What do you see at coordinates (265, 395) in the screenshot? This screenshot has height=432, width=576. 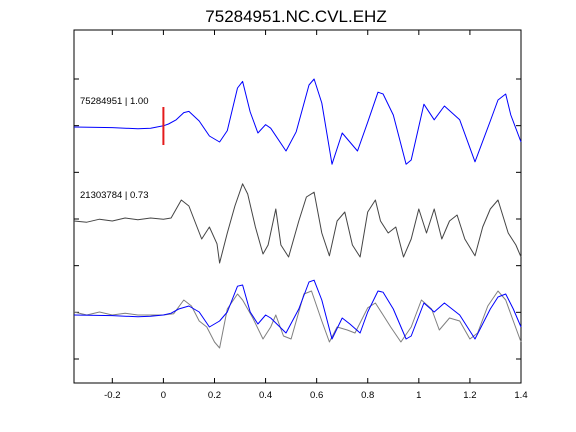 I see `x-tick-label: 0.4` at bounding box center [265, 395].